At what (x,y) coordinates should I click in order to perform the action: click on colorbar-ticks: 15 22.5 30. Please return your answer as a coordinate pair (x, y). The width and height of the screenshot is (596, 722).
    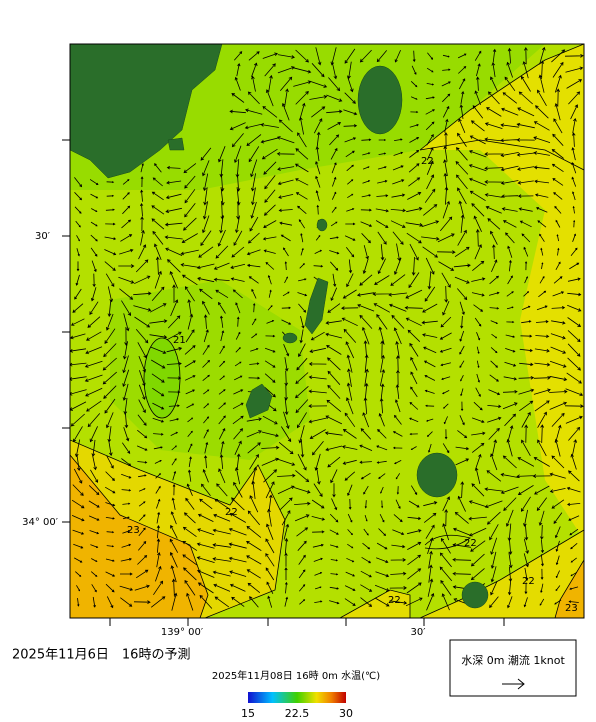
    Looking at the image, I should click on (297, 713).